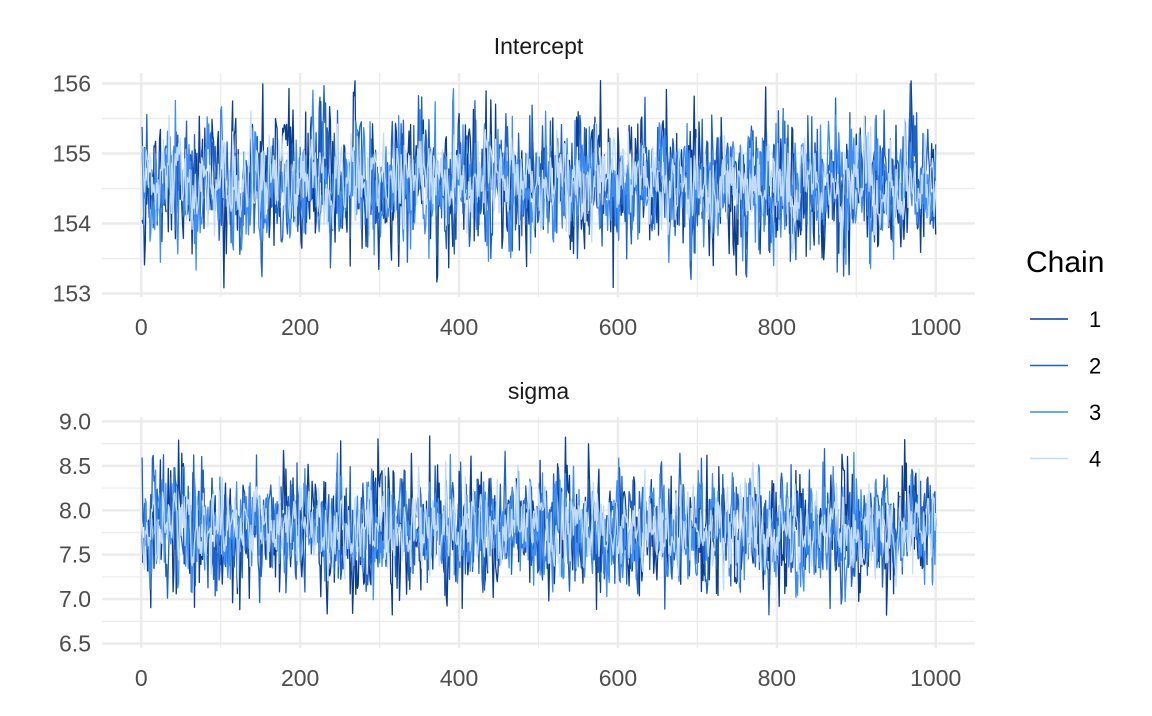 Image resolution: width=1152 pixels, height=716 pixels. What do you see at coordinates (75, 421) in the screenshot?
I see `y-tick-label: 9.0` at bounding box center [75, 421].